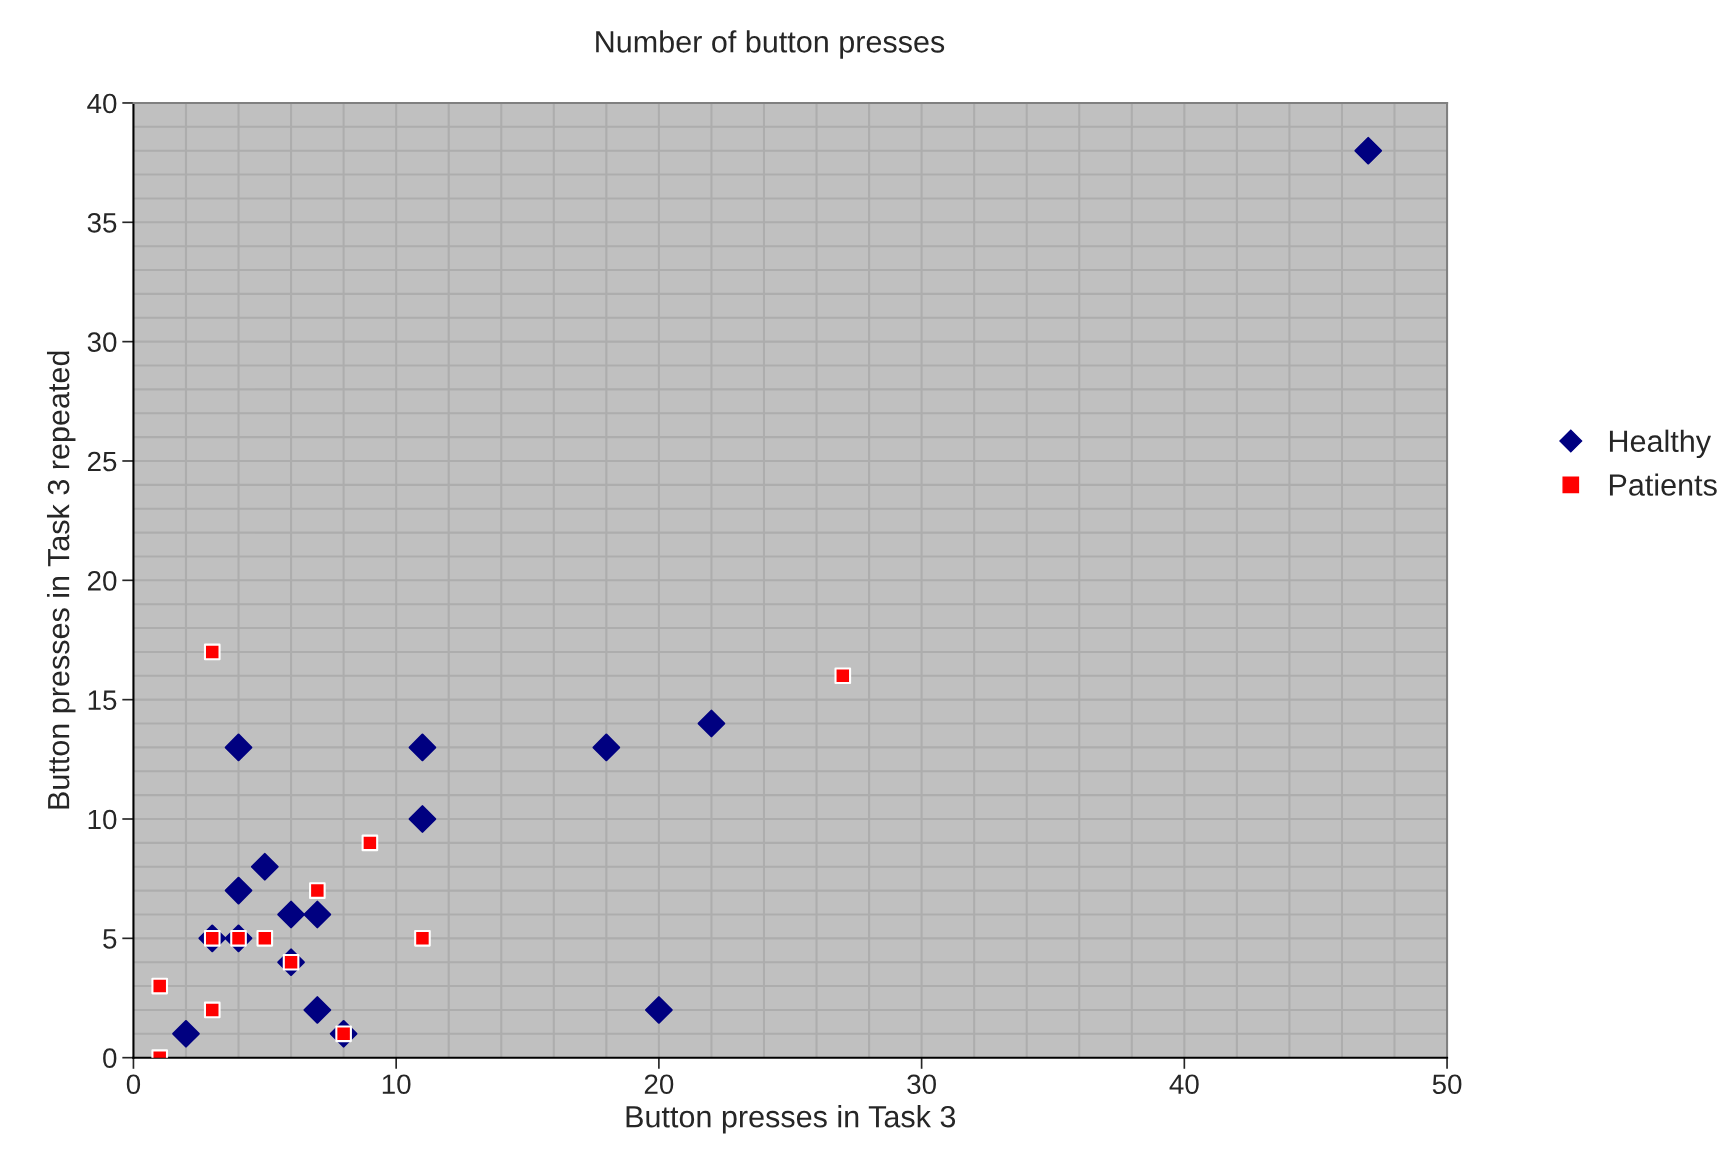 This screenshot has height=1170, width=1733. Describe the element at coordinates (1184, 1084) in the screenshot. I see `x-tick-label: 40` at that location.